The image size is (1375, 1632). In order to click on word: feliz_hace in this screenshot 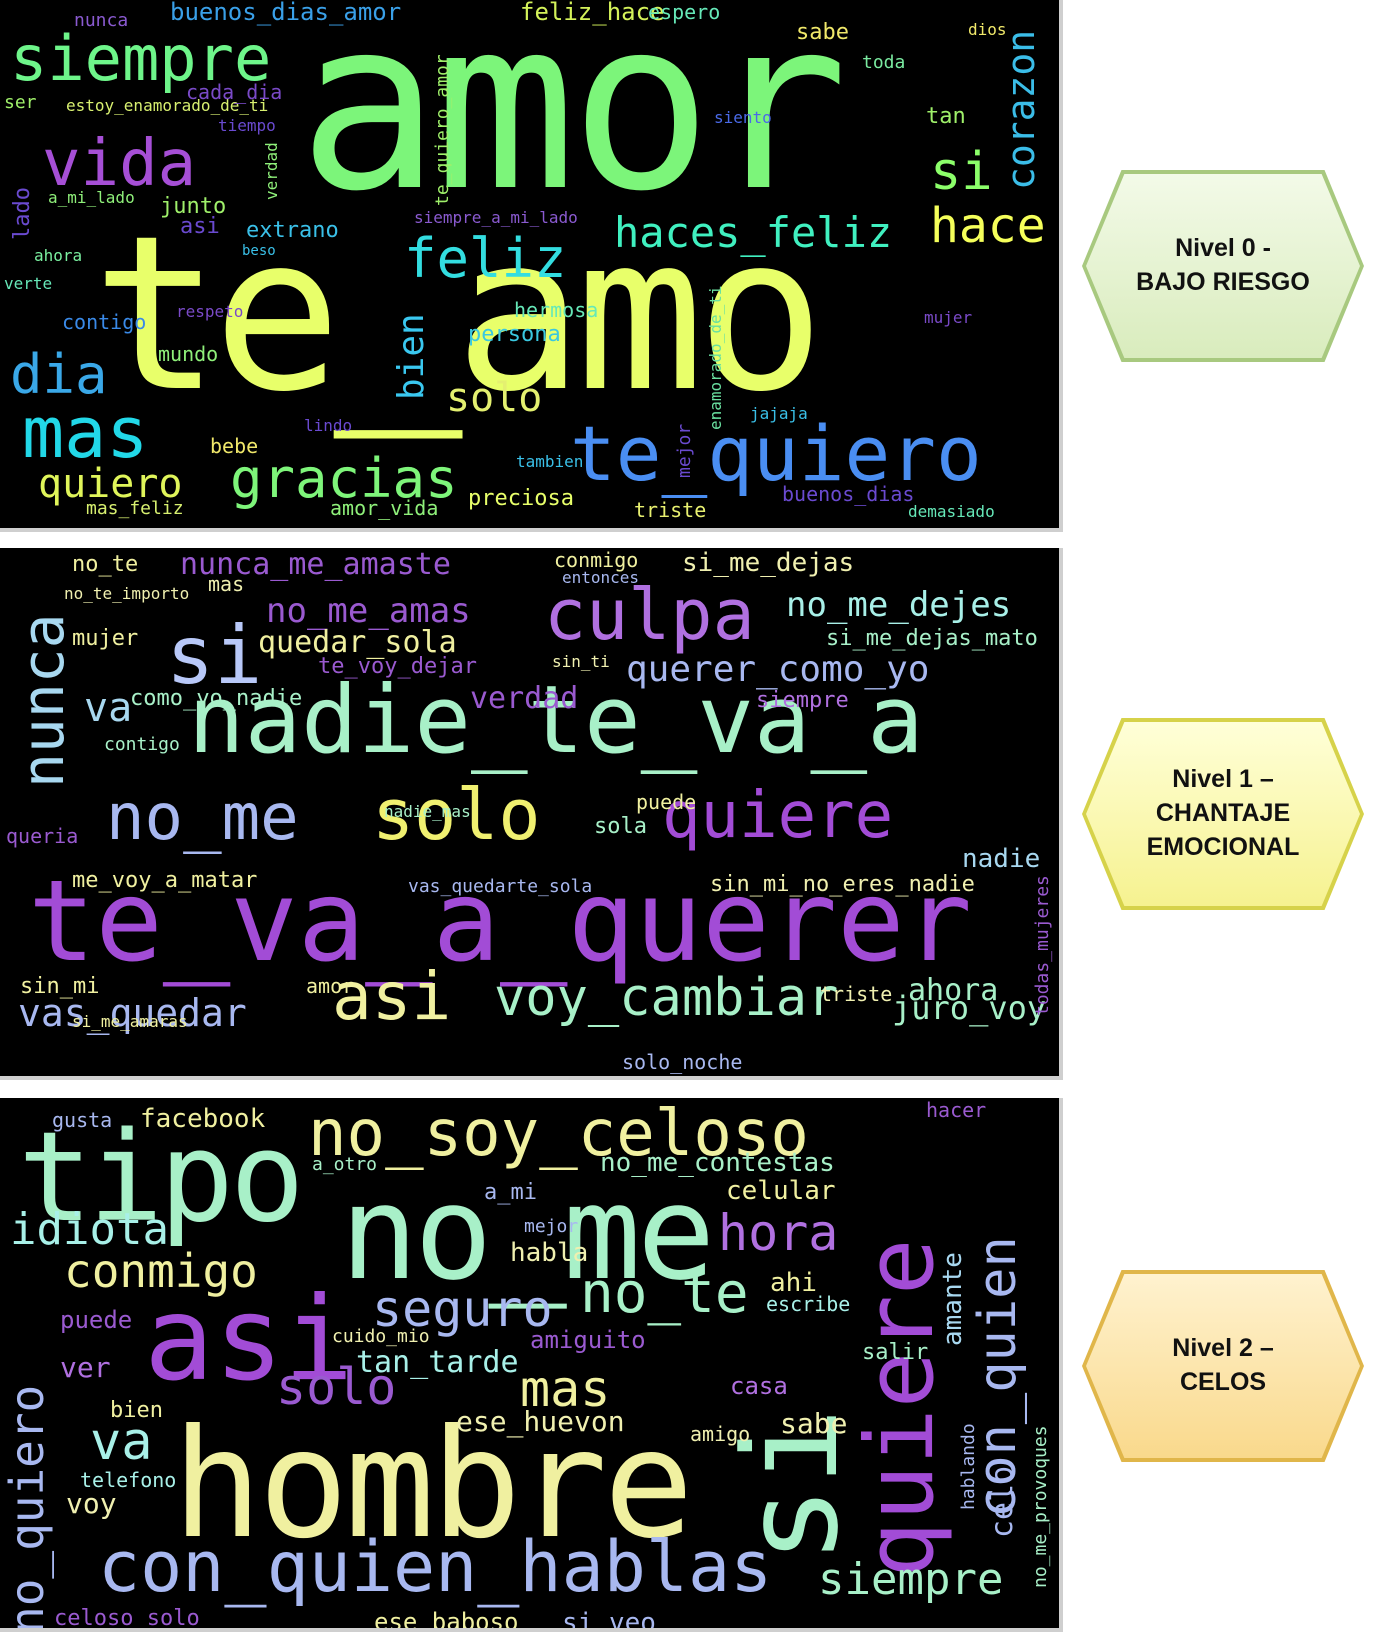, I will do `click(592, 13)`.